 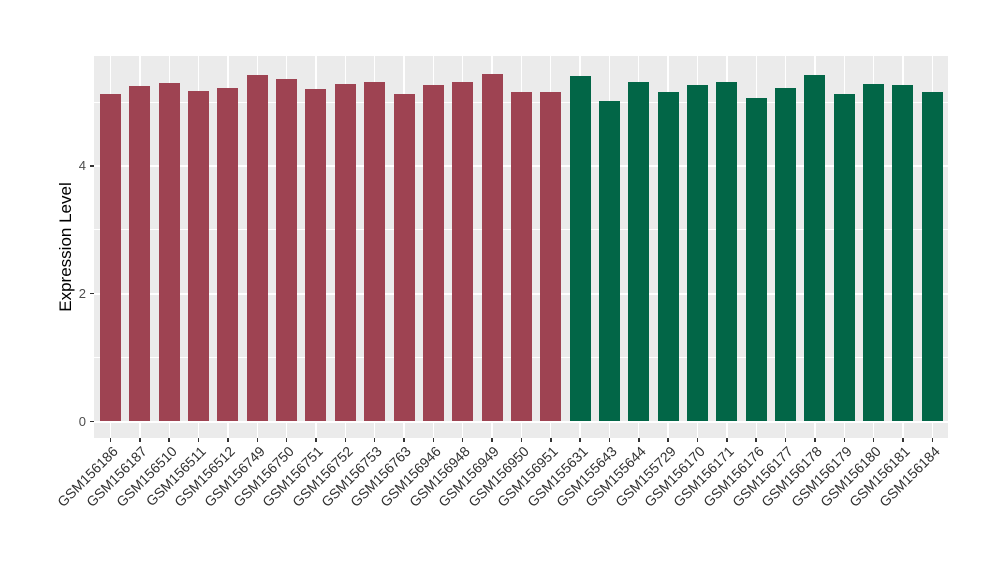 What do you see at coordinates (228, 254) in the screenshot?
I see `bar-GSM156512` at bounding box center [228, 254].